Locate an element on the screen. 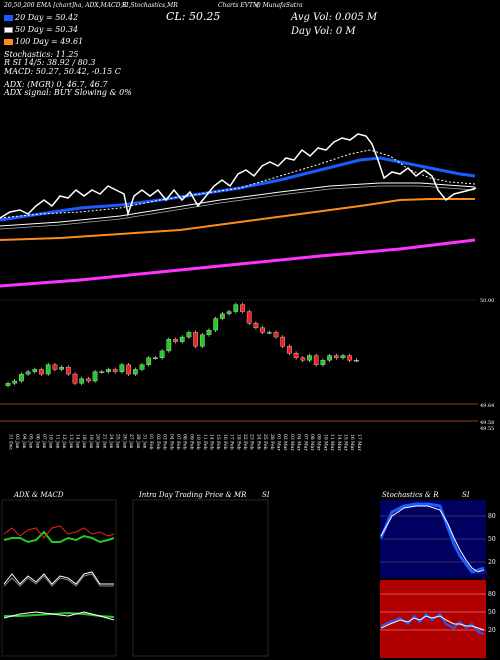 This screenshot has height=660, width=500. stochastics-readout: Stochastics: 11.25 is located at coordinates (41, 54).